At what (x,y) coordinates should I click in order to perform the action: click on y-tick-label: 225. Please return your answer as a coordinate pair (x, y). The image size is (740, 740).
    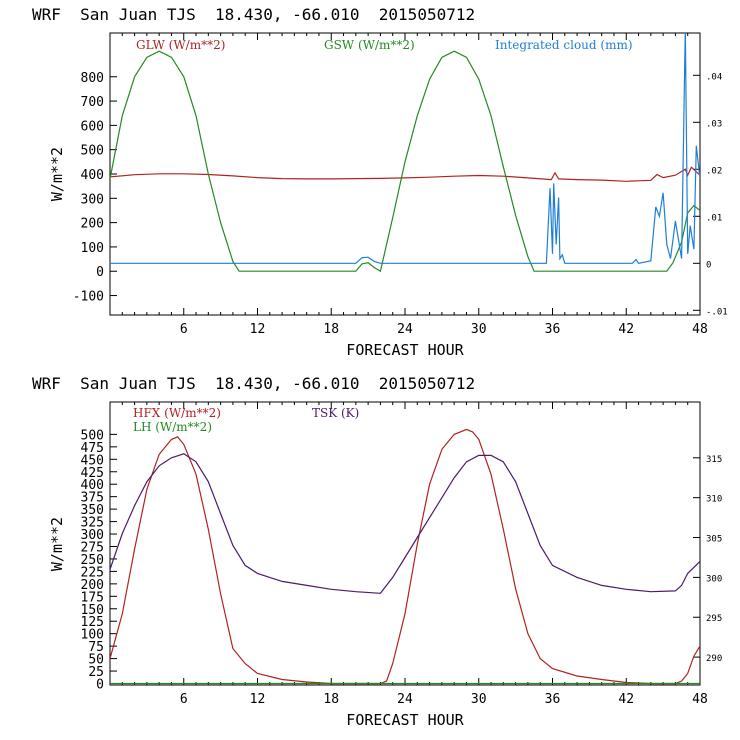
    Looking at the image, I should click on (92, 572).